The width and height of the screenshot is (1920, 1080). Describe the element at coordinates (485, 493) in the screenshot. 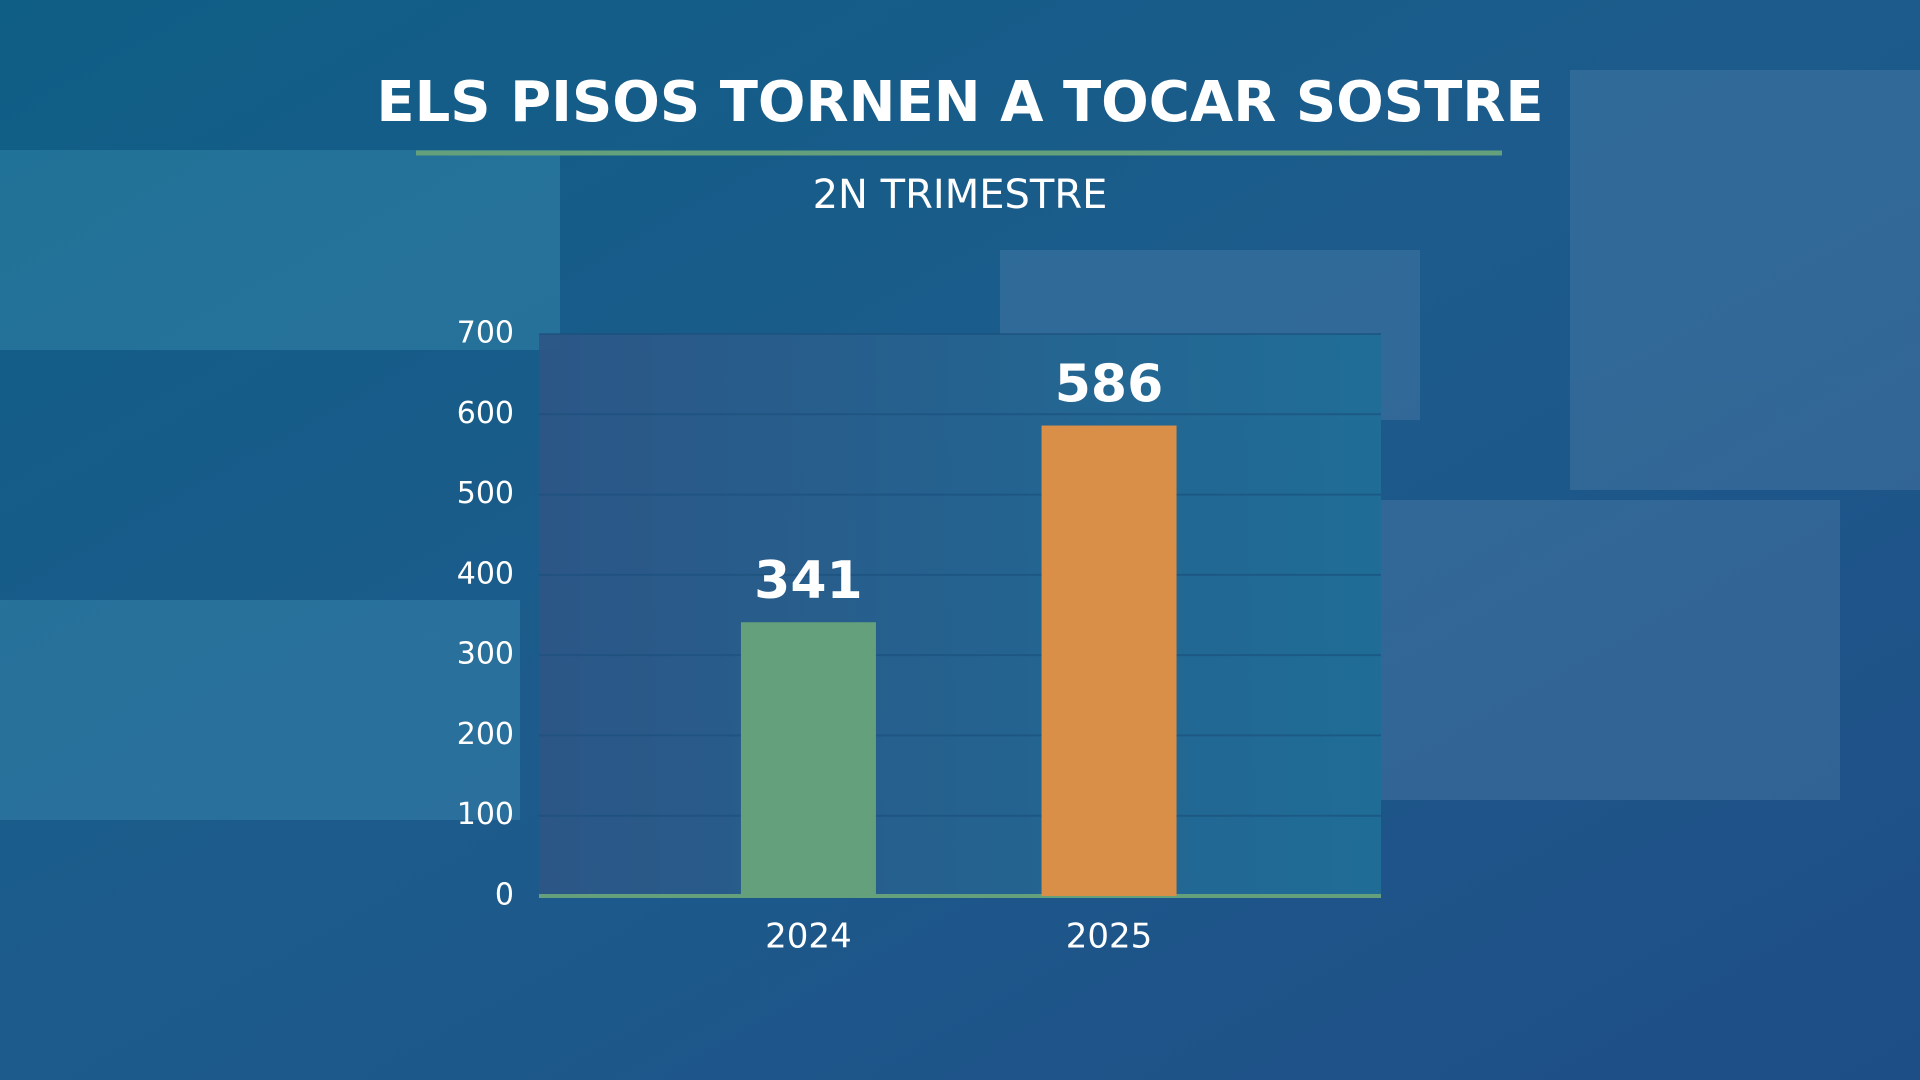

I see `y-tick-label: 500` at that location.